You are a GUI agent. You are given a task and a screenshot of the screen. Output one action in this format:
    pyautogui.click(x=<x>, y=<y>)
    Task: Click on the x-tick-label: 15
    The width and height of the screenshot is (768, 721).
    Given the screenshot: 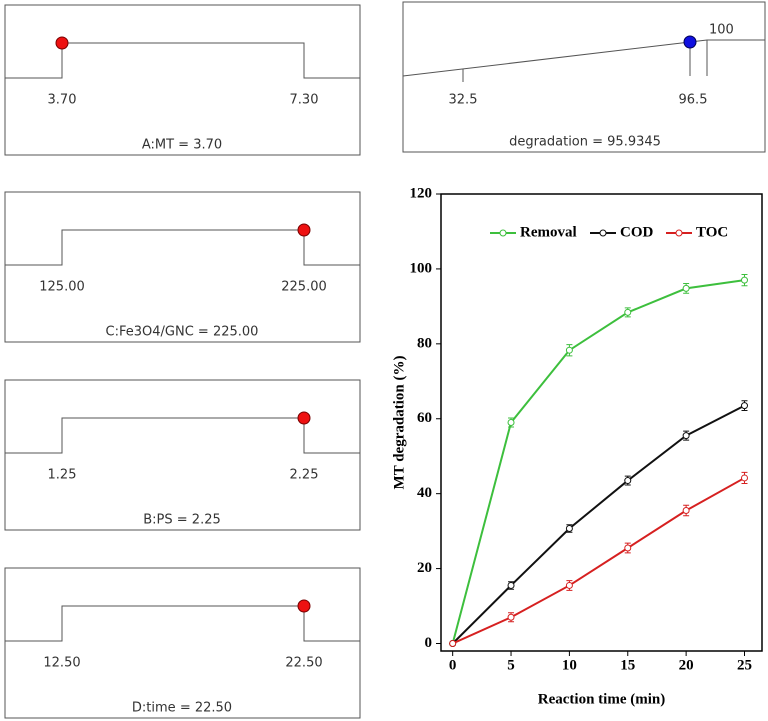 What is the action you would take?
    pyautogui.click(x=627, y=665)
    